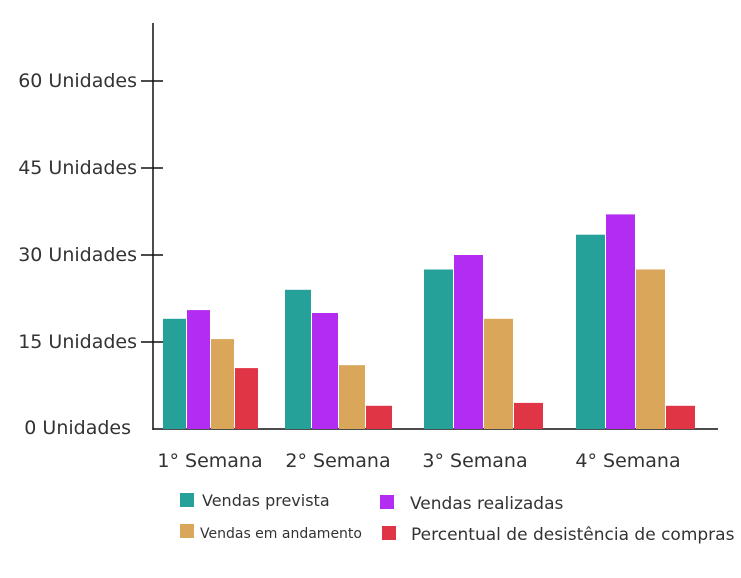 This screenshot has width=741, height=578. I want to click on x-category-label-3-semana: 3° Semana, so click(474, 461).